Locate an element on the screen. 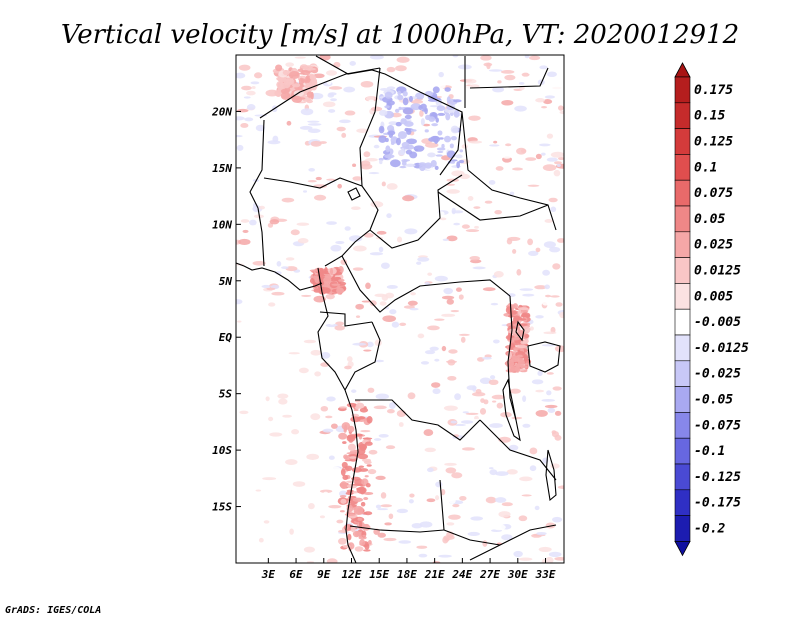 The height and width of the screenshot is (618, 800). colorbar-label: -0.1 is located at coordinates (709, 451).